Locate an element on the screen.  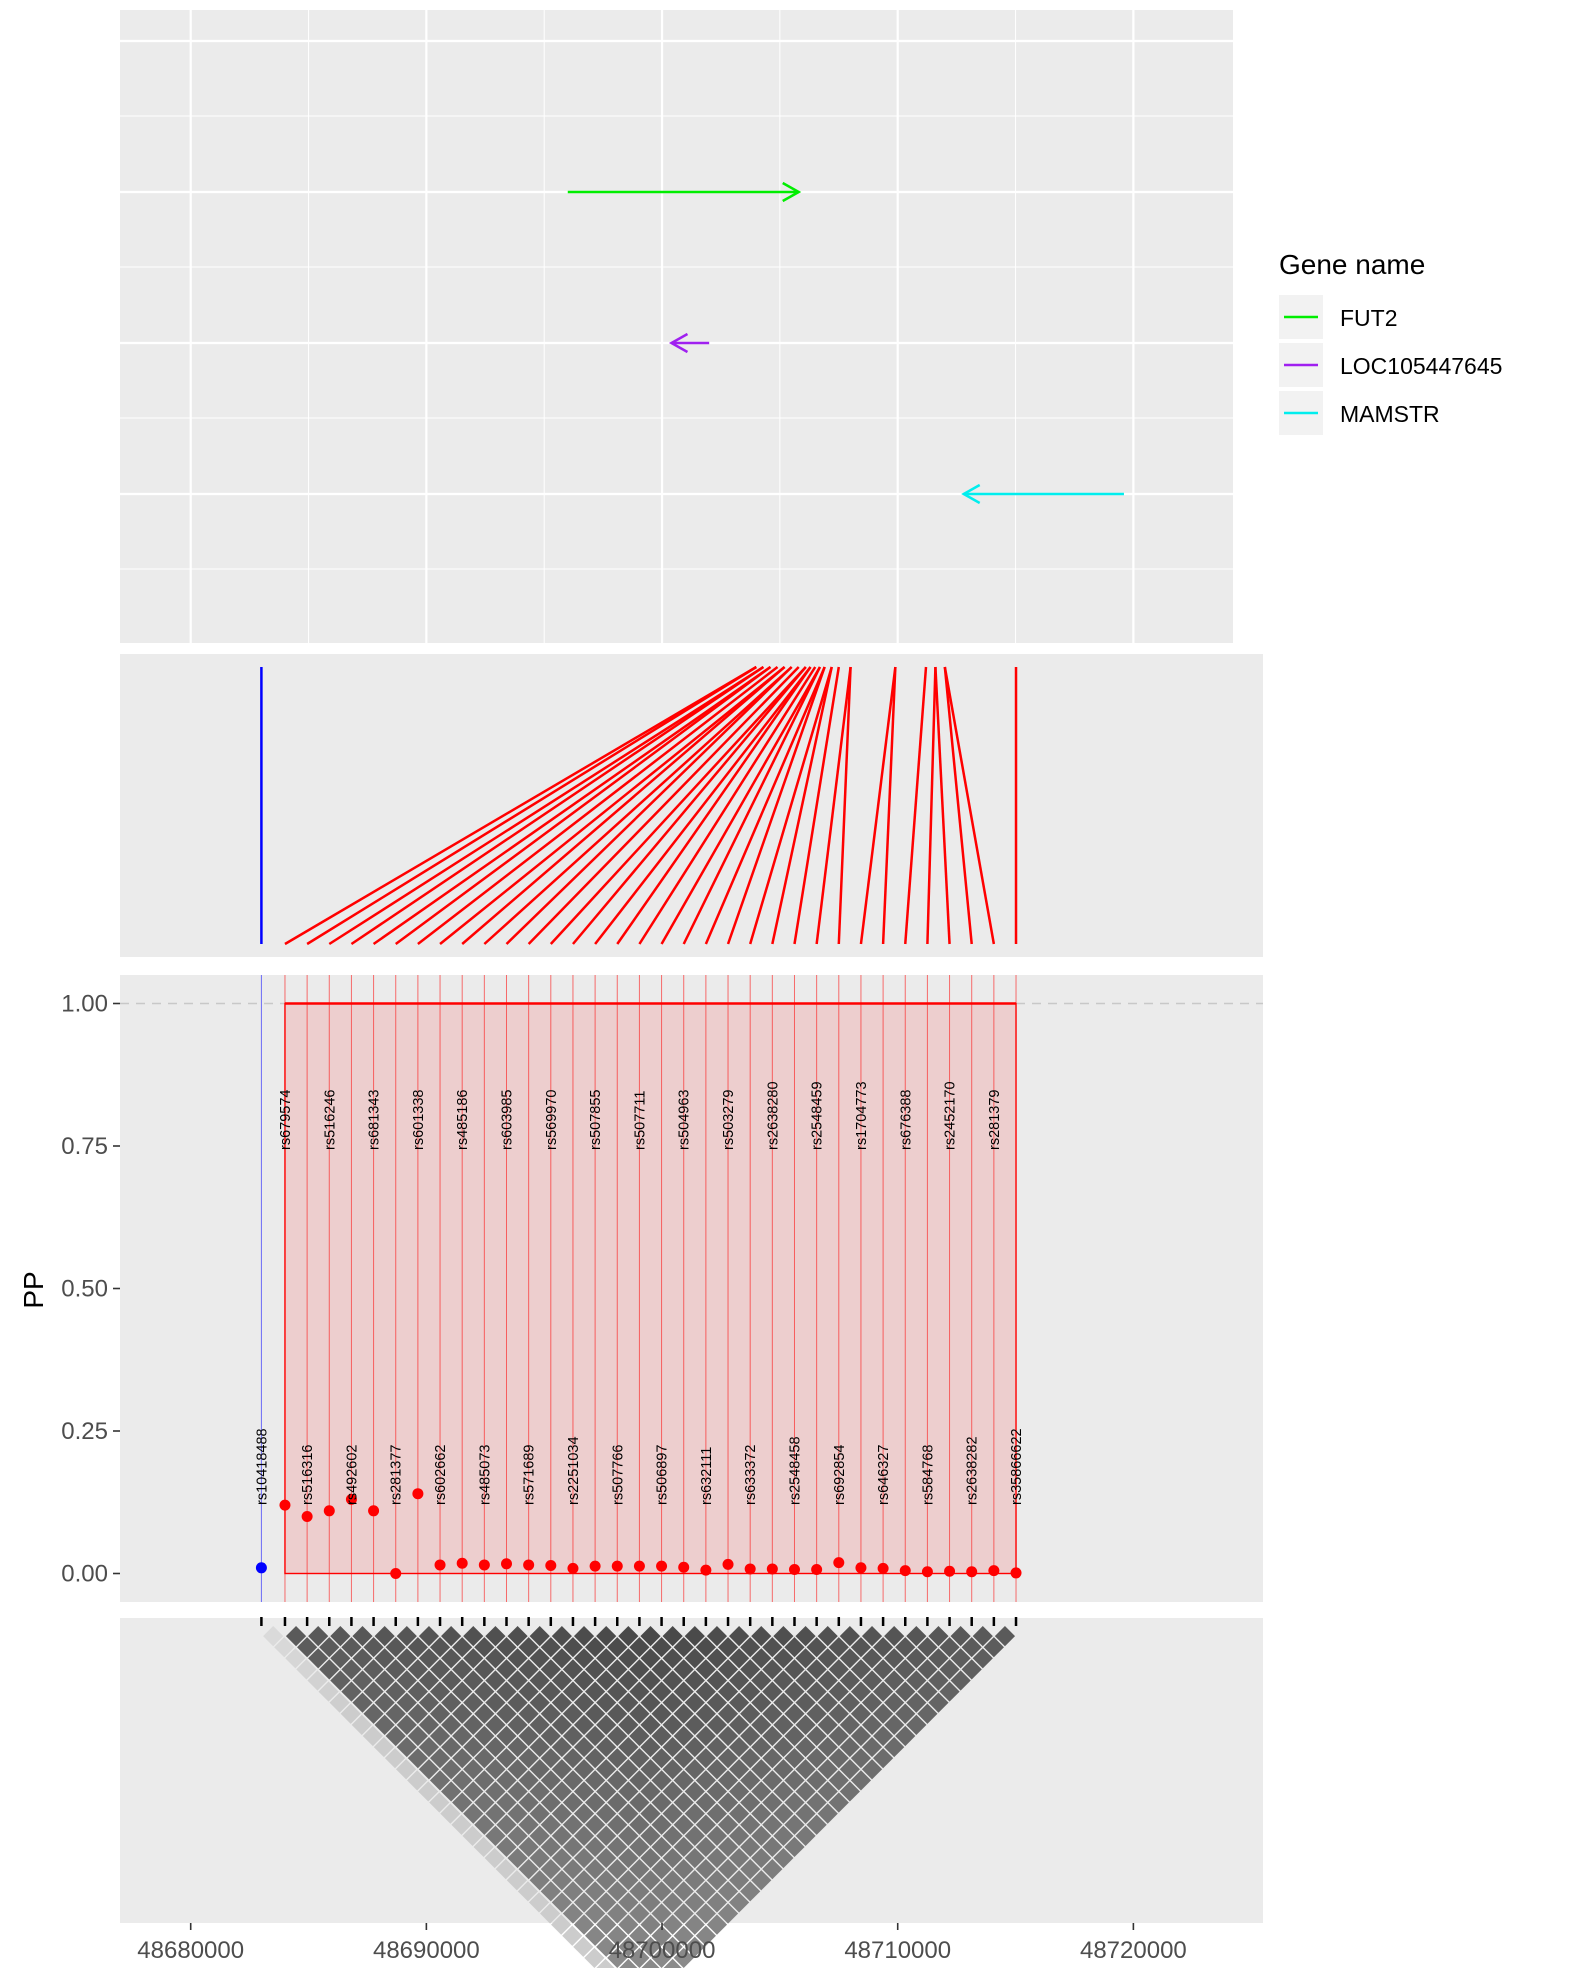
connector-panel is located at coordinates (691, 805).